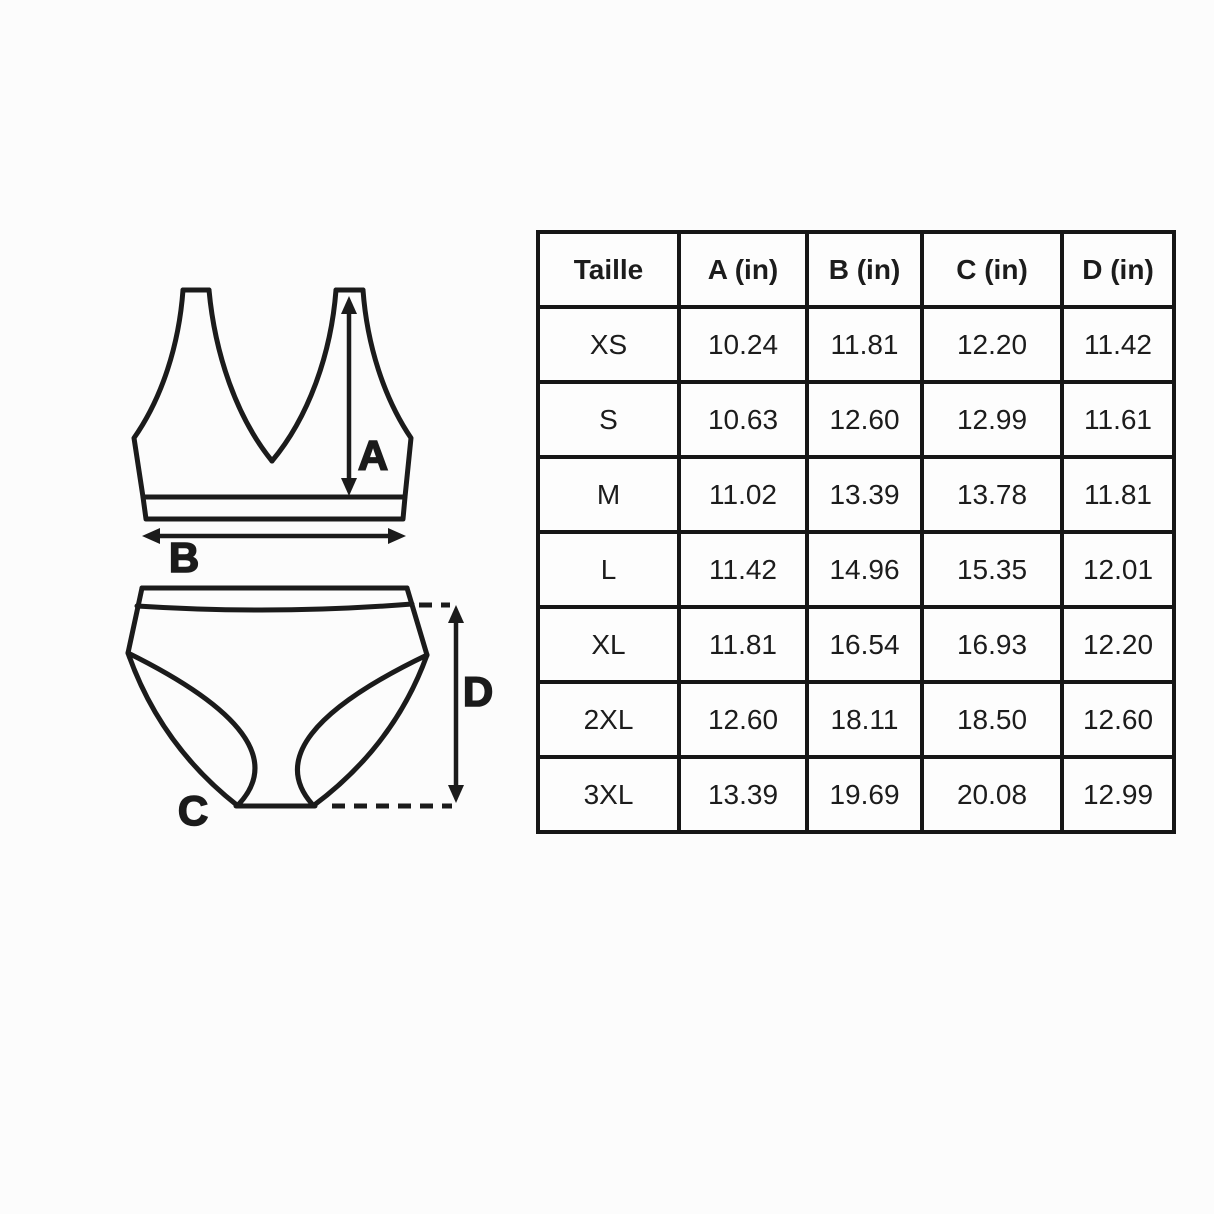  Describe the element at coordinates (864, 269) in the screenshot. I see `column-header-b: B (in)` at that location.